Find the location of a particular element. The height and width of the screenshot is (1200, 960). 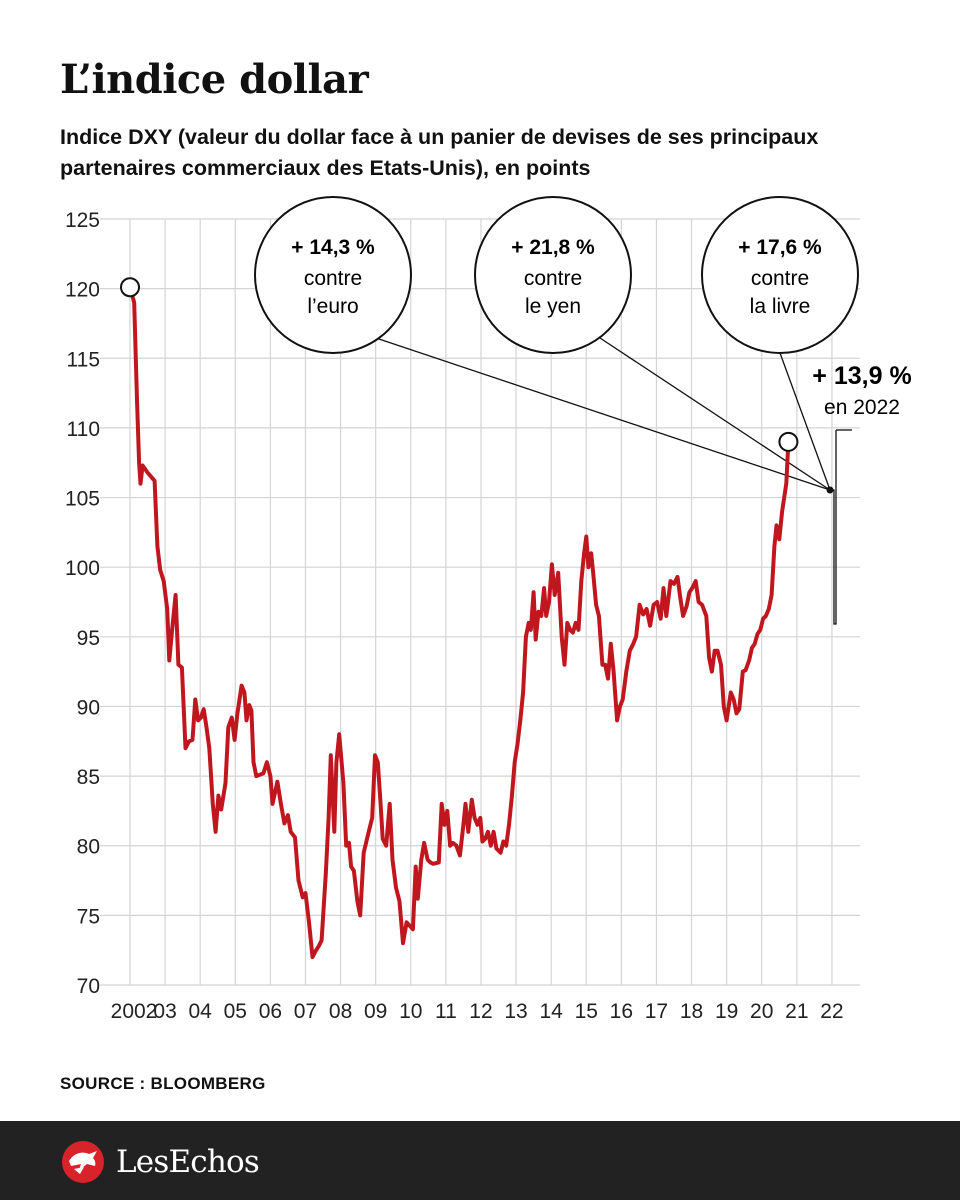

annotation-yen: + 21,8 % contre le yen is located at coordinates (553, 275).